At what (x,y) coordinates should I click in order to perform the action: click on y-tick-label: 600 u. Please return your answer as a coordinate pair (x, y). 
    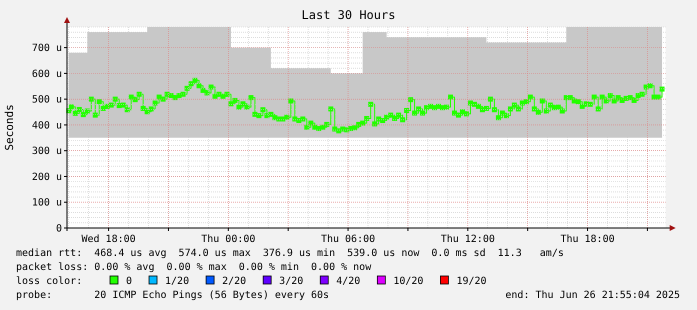
    Looking at the image, I should click on (47, 74).